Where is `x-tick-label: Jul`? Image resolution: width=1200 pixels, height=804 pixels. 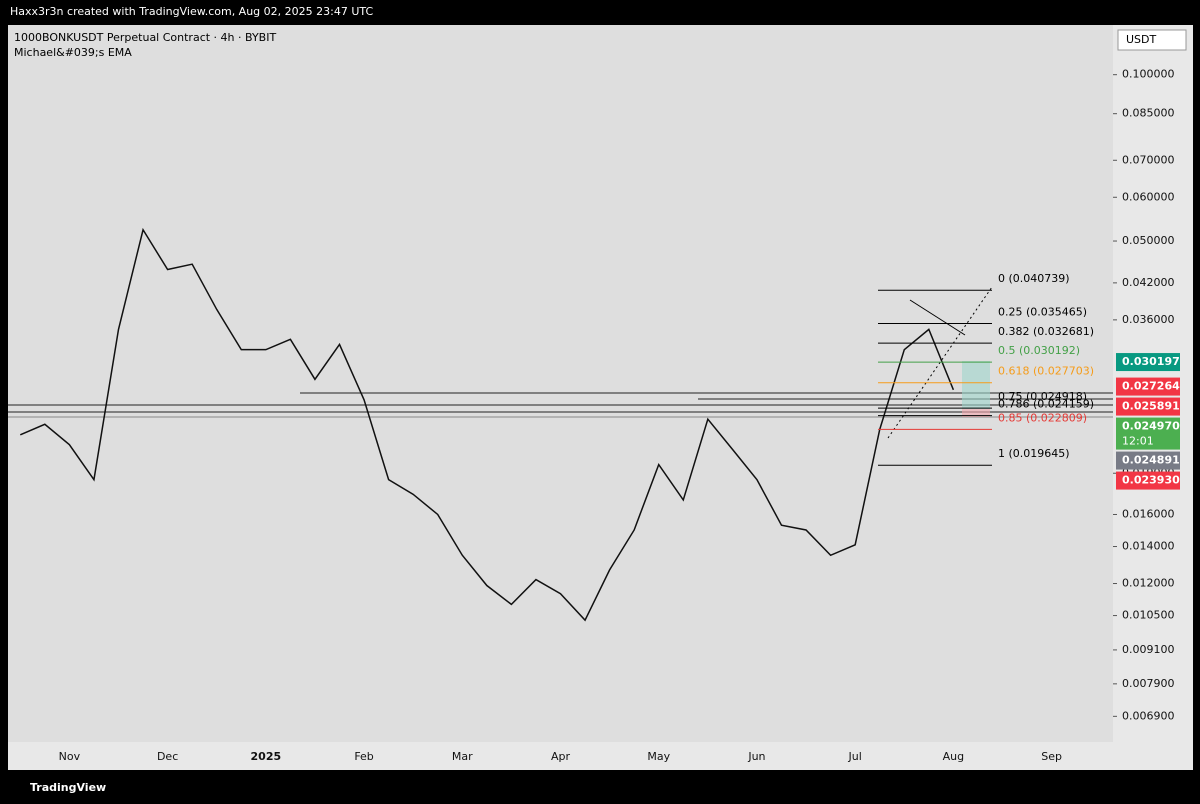 x-tick-label: Jul is located at coordinates (855, 756).